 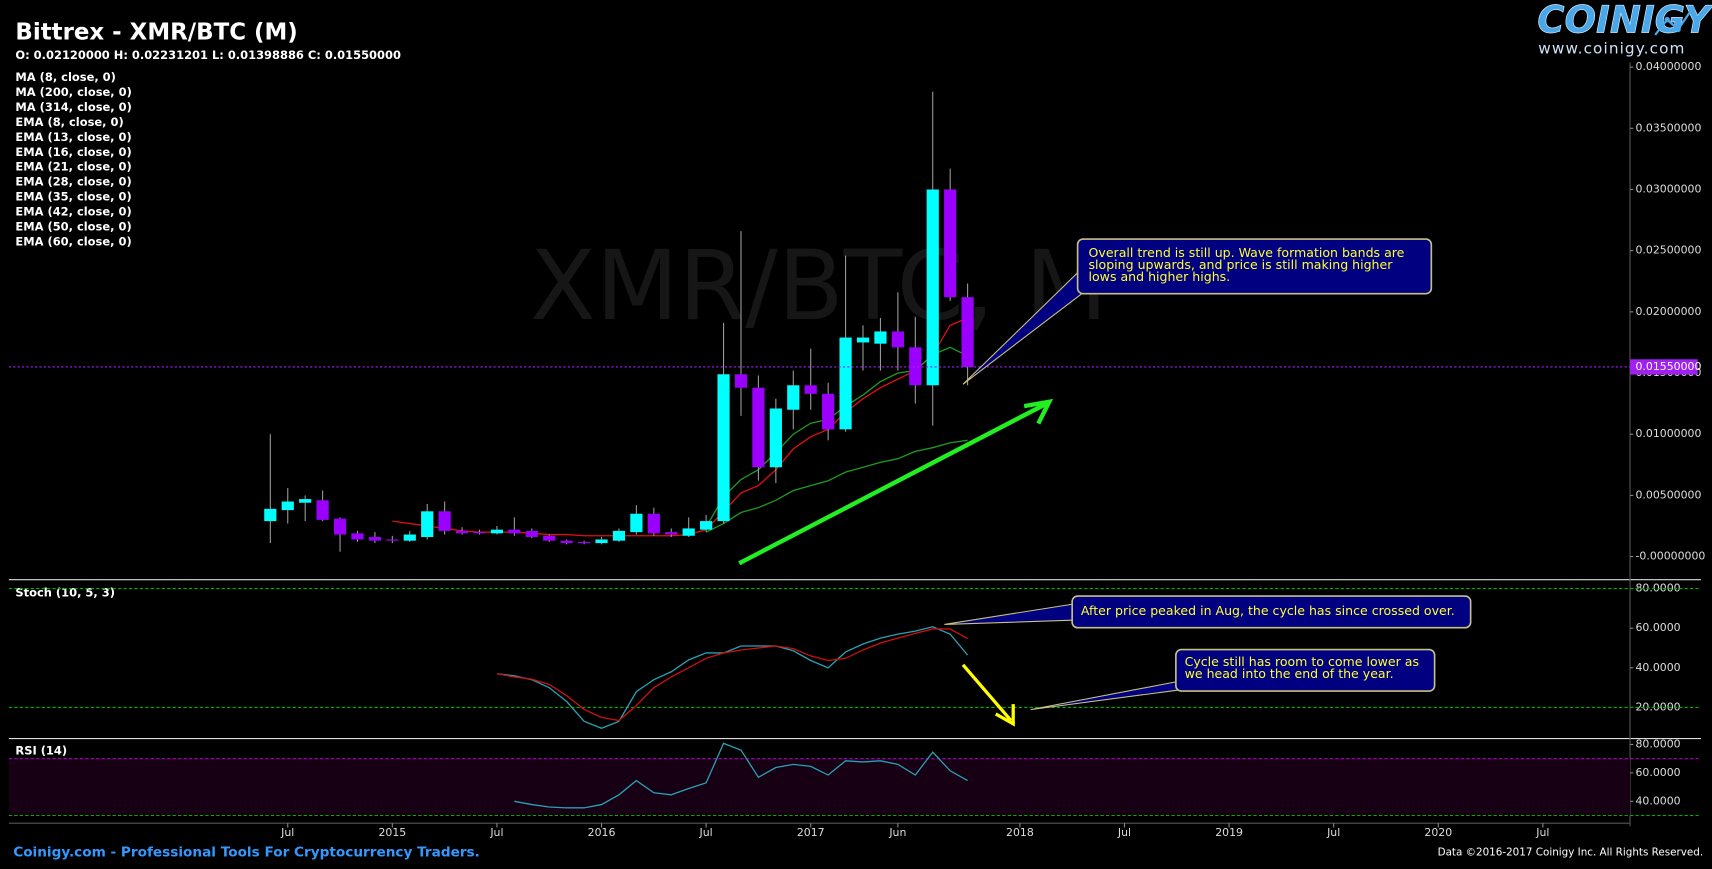 What do you see at coordinates (73, 242) in the screenshot?
I see `indicator-label: EMA (60, close, 0)` at bounding box center [73, 242].